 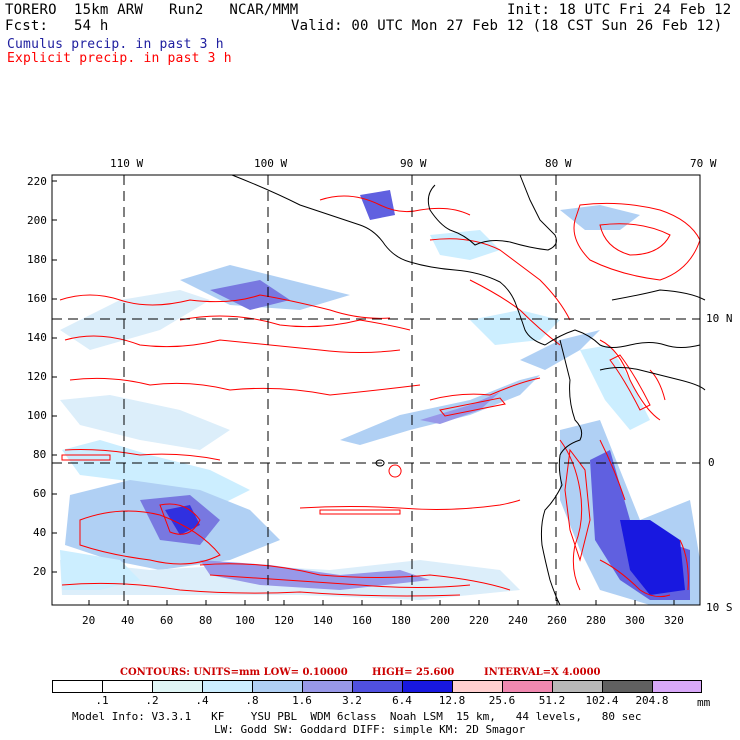 What do you see at coordinates (302, 700) in the screenshot?
I see `colorbar-tick: 1.6` at bounding box center [302, 700].